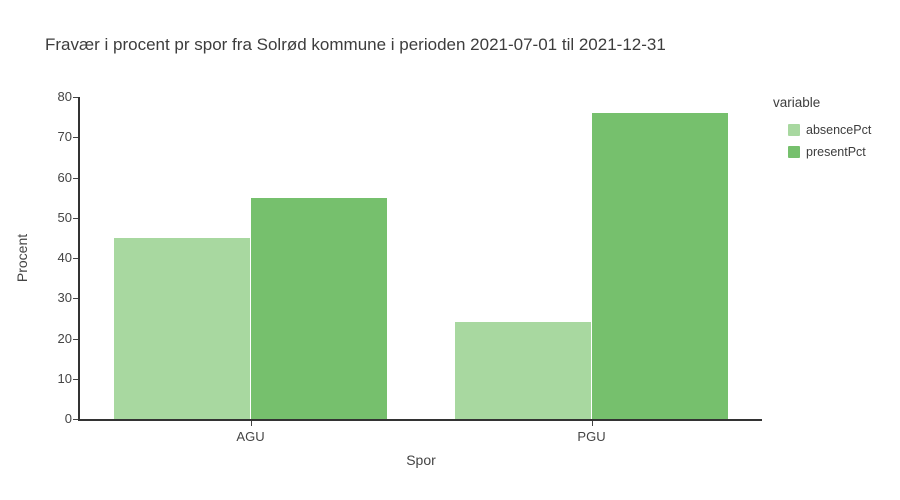 This screenshot has width=900, height=500. What do you see at coordinates (592, 423) in the screenshot?
I see `x-tick-mark-PGU` at bounding box center [592, 423].